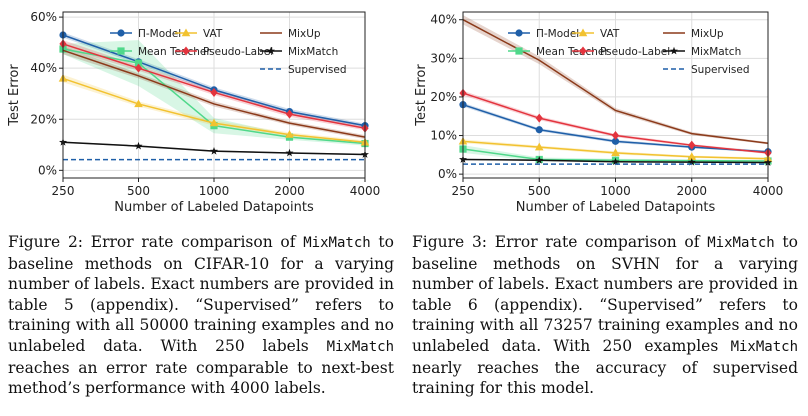 Image resolution: width=808 pixels, height=416 pixels. I want to click on y-tick-label: 30%, so click(443, 58).